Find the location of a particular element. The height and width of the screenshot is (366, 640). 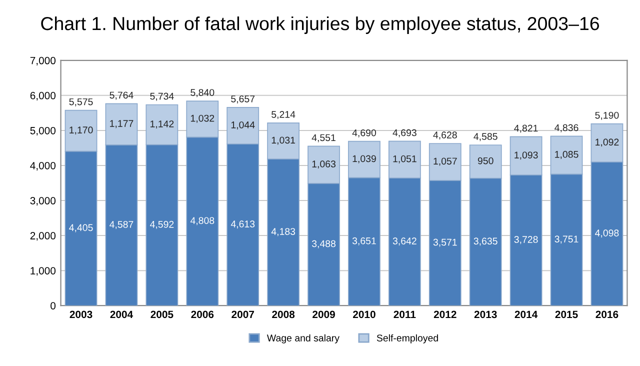

total-label: 4,551 is located at coordinates (324, 138).